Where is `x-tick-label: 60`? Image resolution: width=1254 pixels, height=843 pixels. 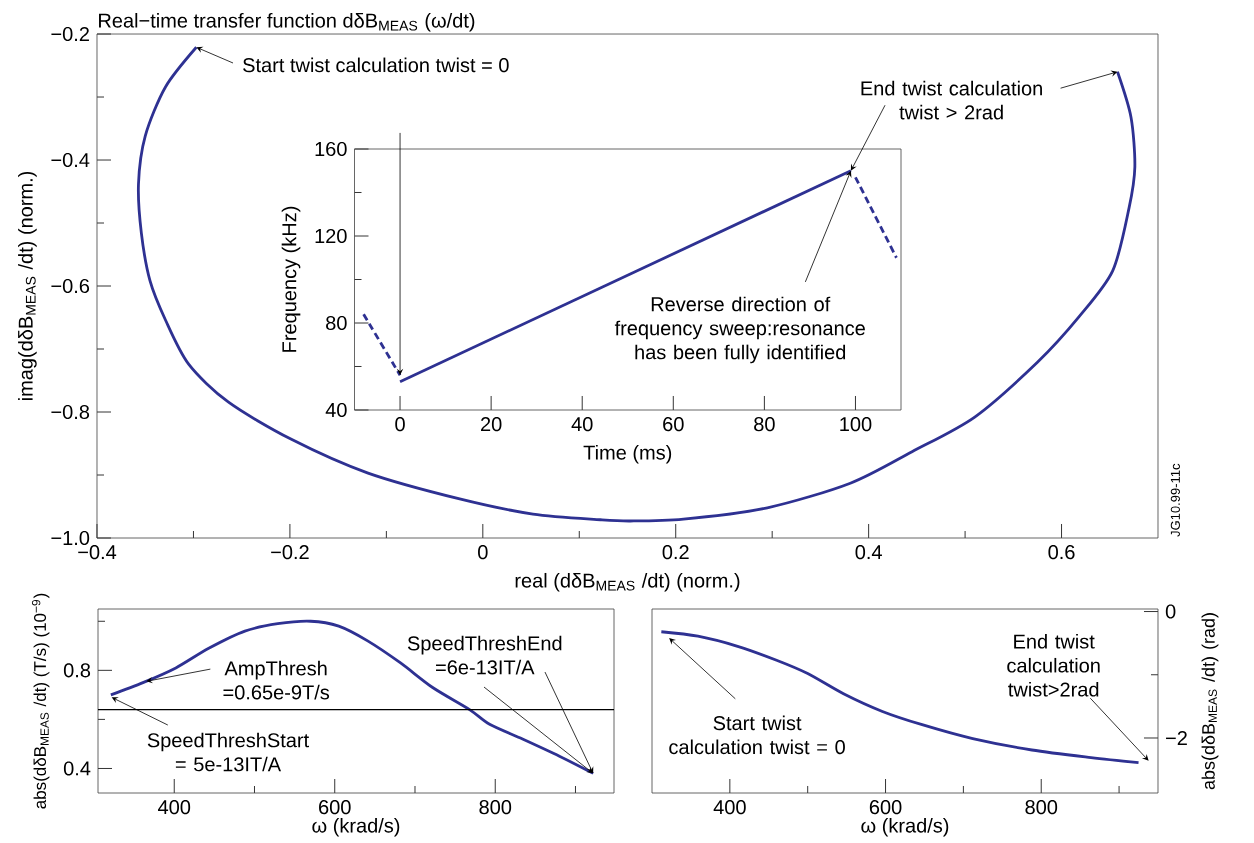 x-tick-label: 60 is located at coordinates (673, 424).